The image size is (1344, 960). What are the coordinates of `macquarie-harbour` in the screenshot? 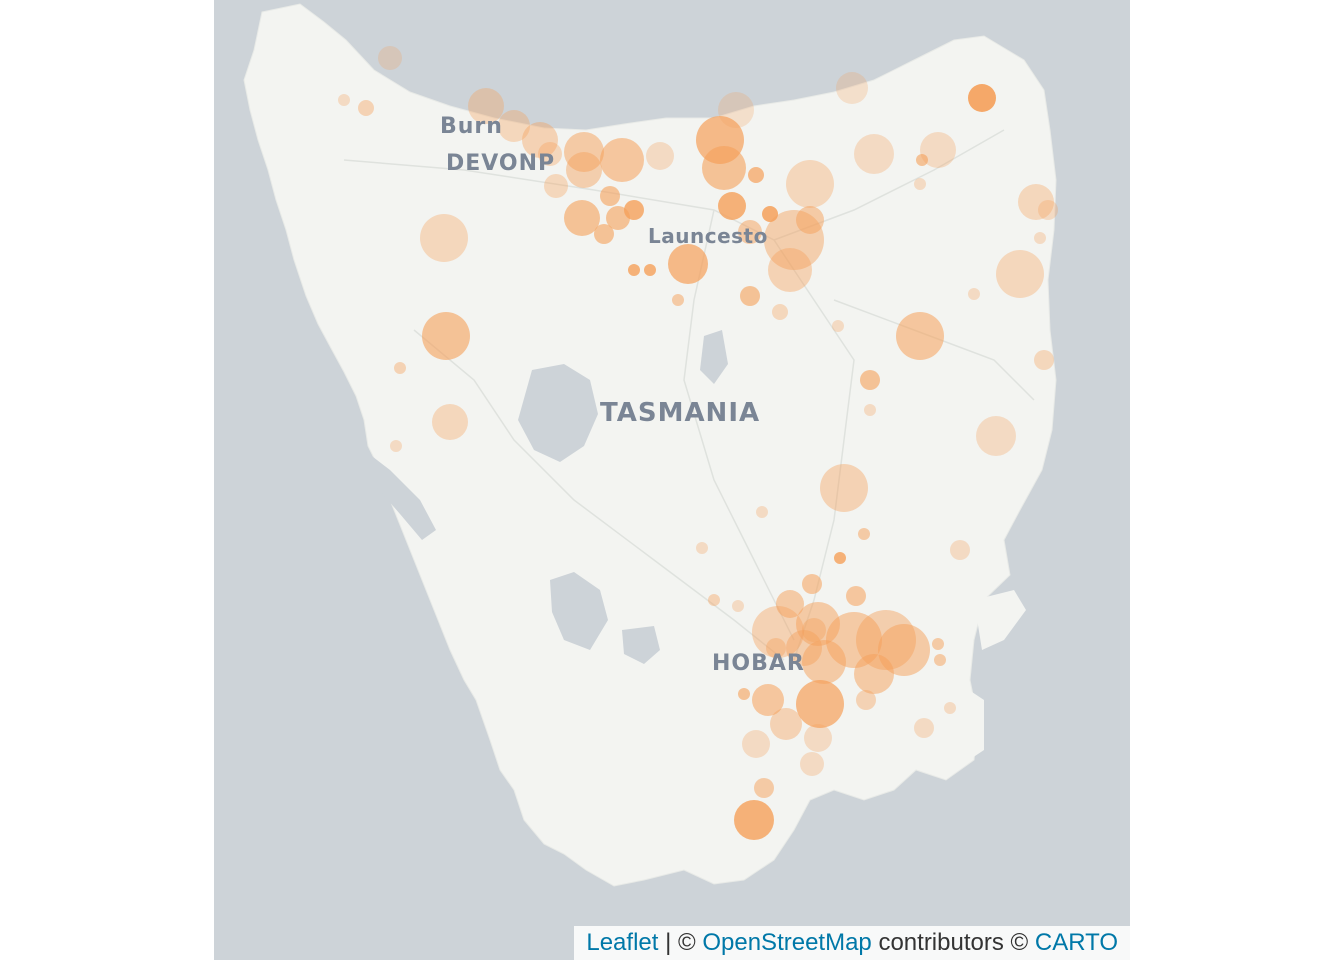 It's located at (400, 495).